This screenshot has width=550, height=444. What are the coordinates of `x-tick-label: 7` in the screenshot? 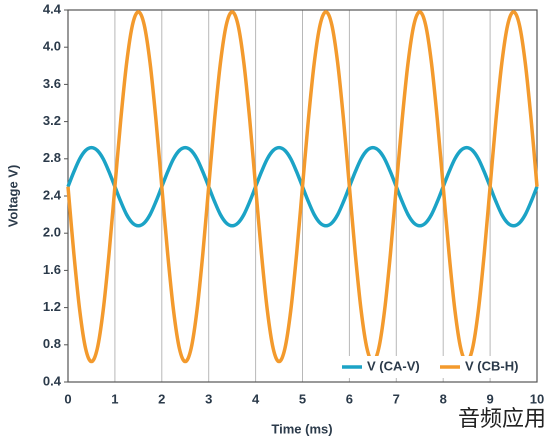 It's located at (396, 398).